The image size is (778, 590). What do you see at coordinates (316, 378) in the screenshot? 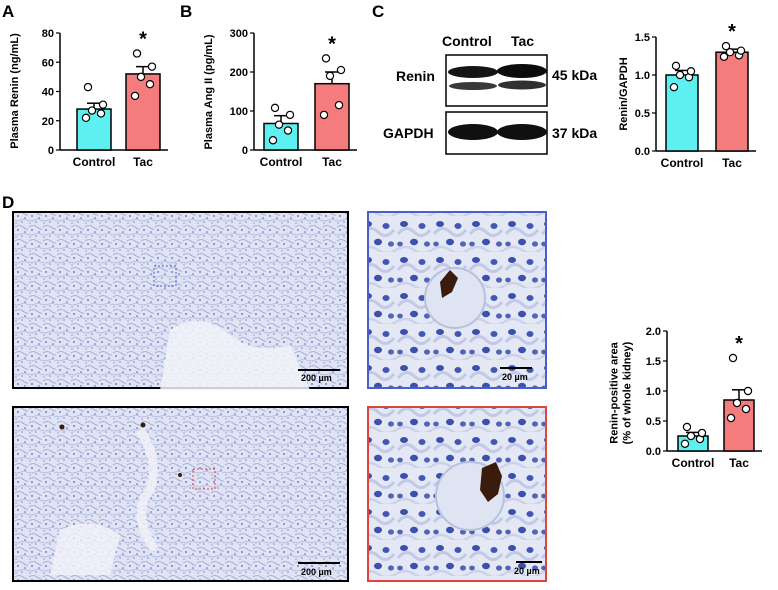
I see `scale-bar-control-low: 200 µm` at bounding box center [316, 378].